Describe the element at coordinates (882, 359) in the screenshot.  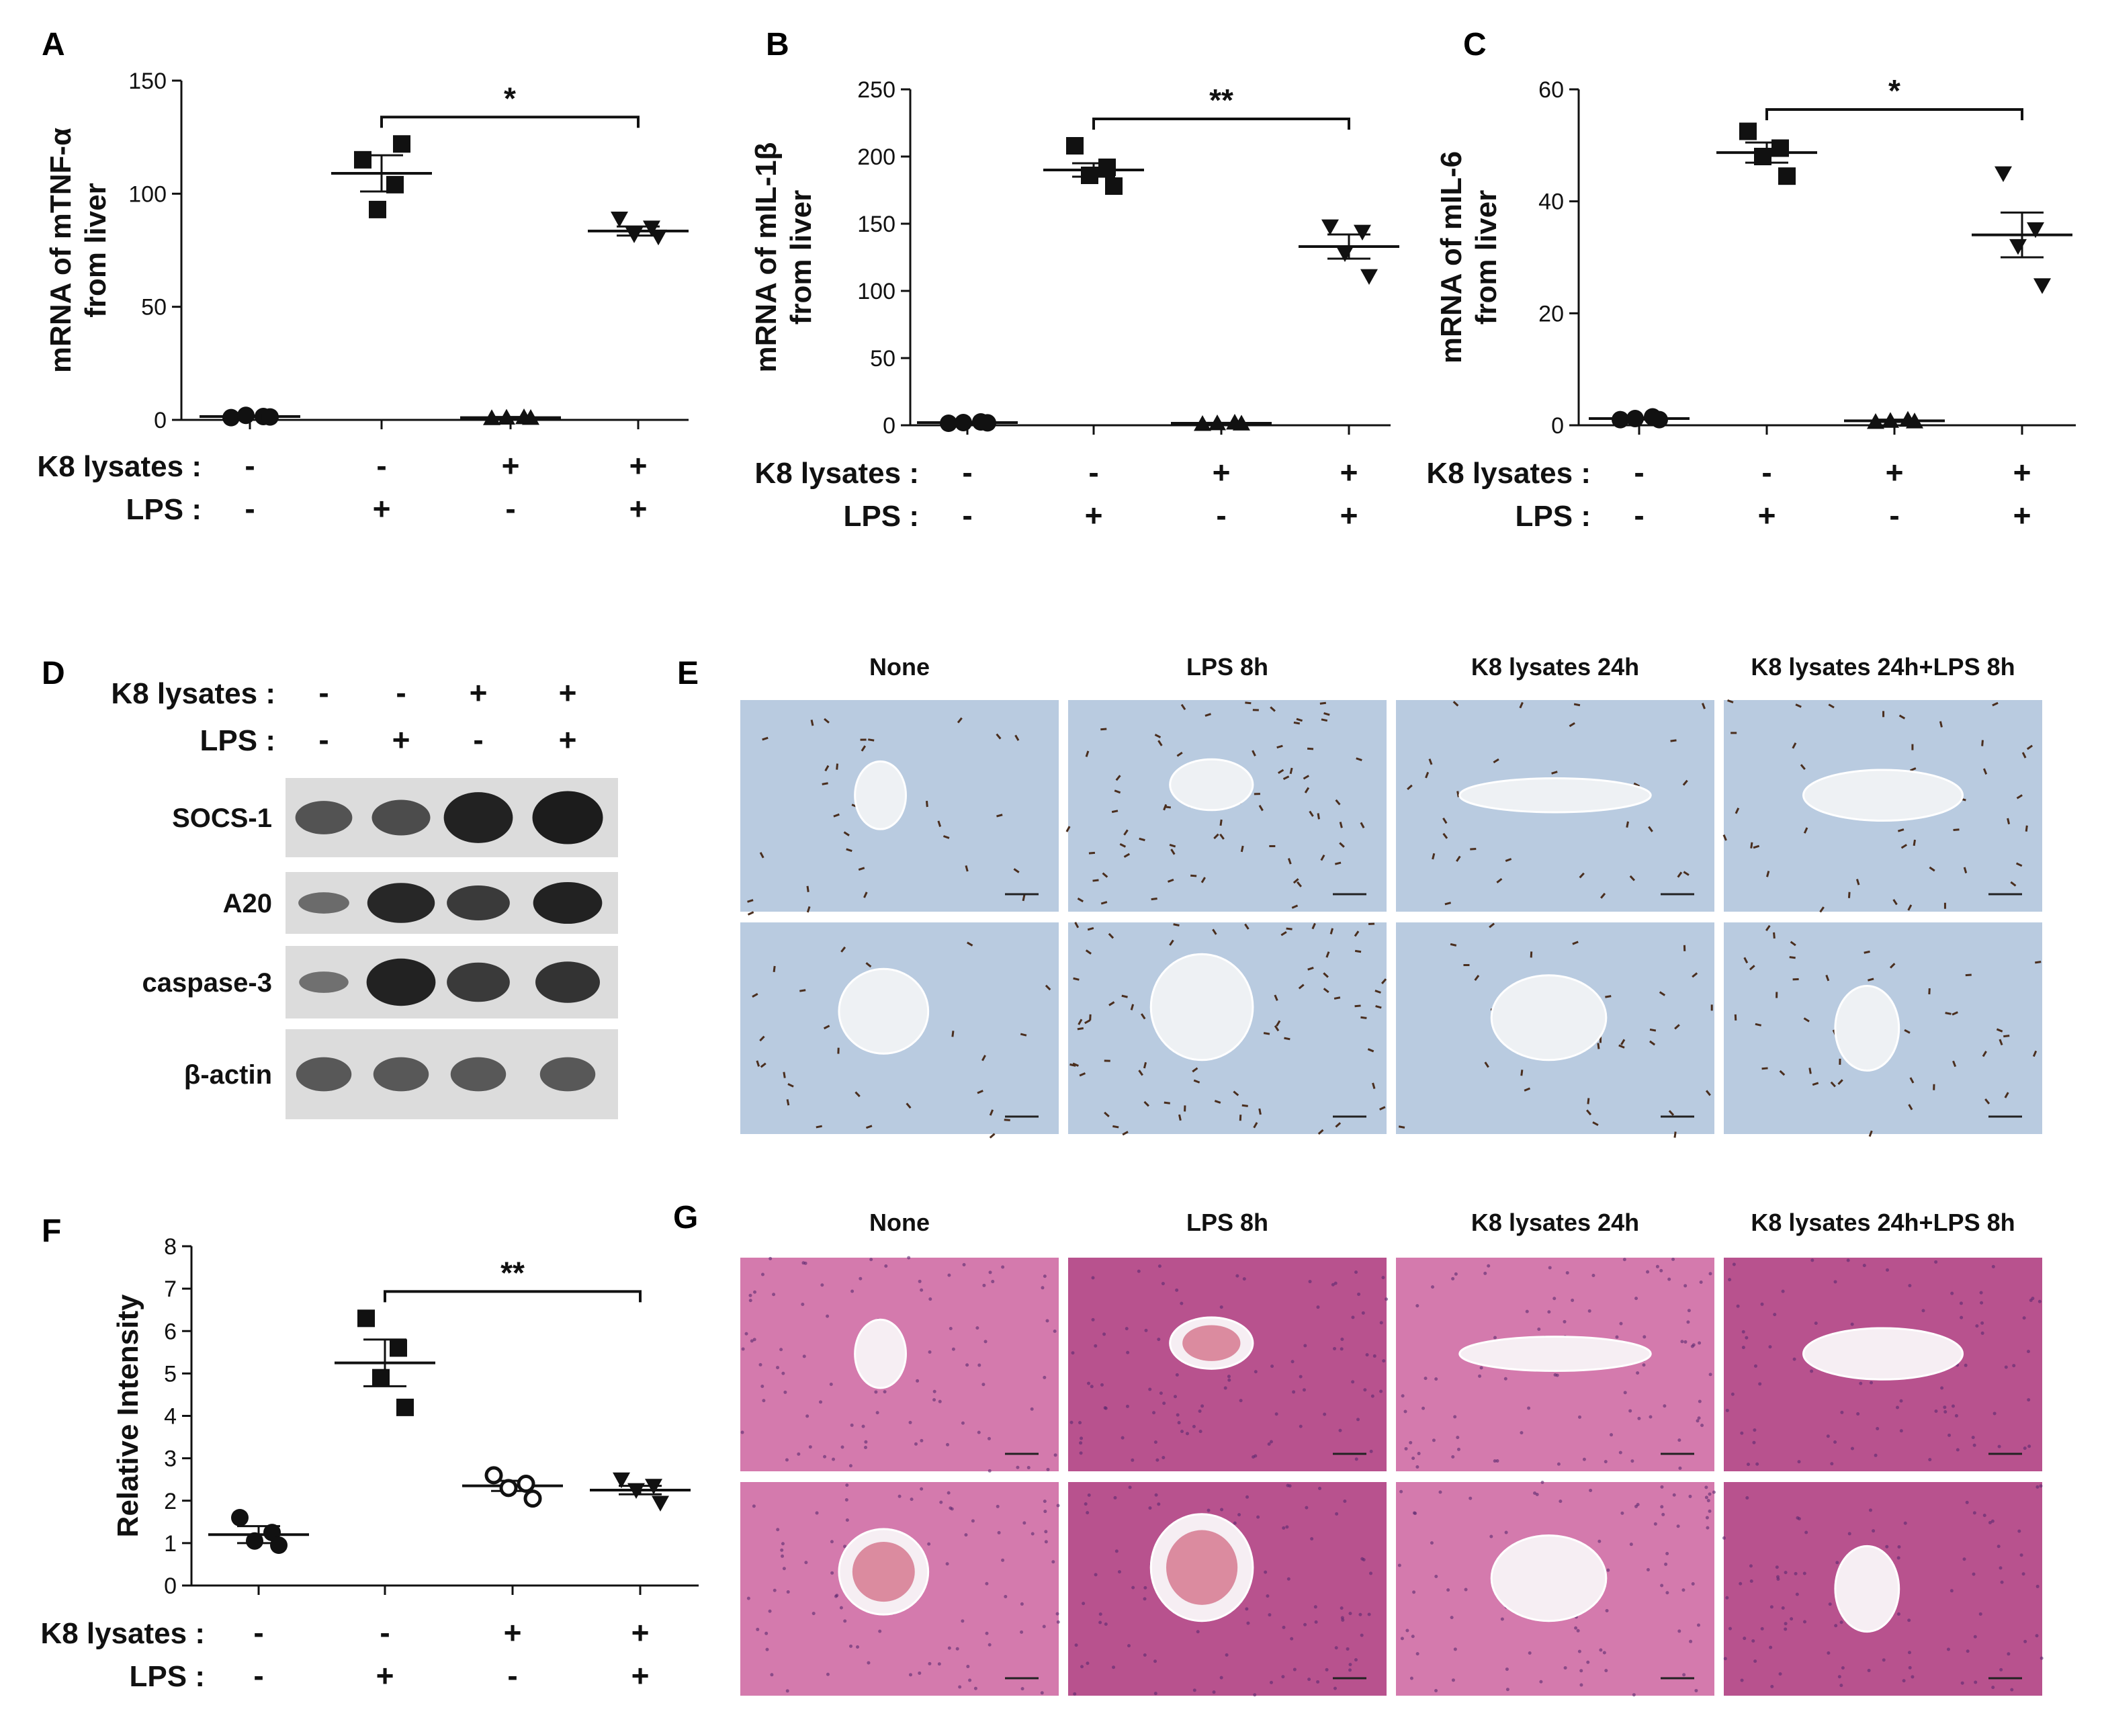
I see `y-tick-label: 50` at that location.